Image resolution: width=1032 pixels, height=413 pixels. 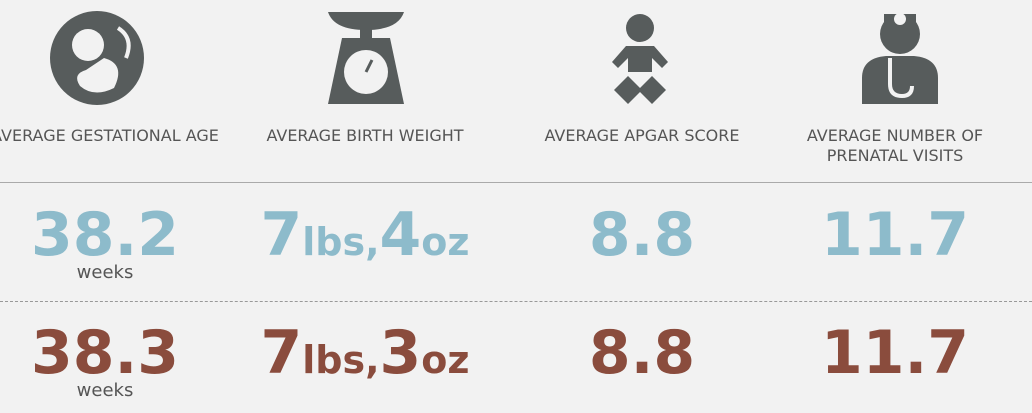 I want to click on row-separator, so click(x=516, y=301).